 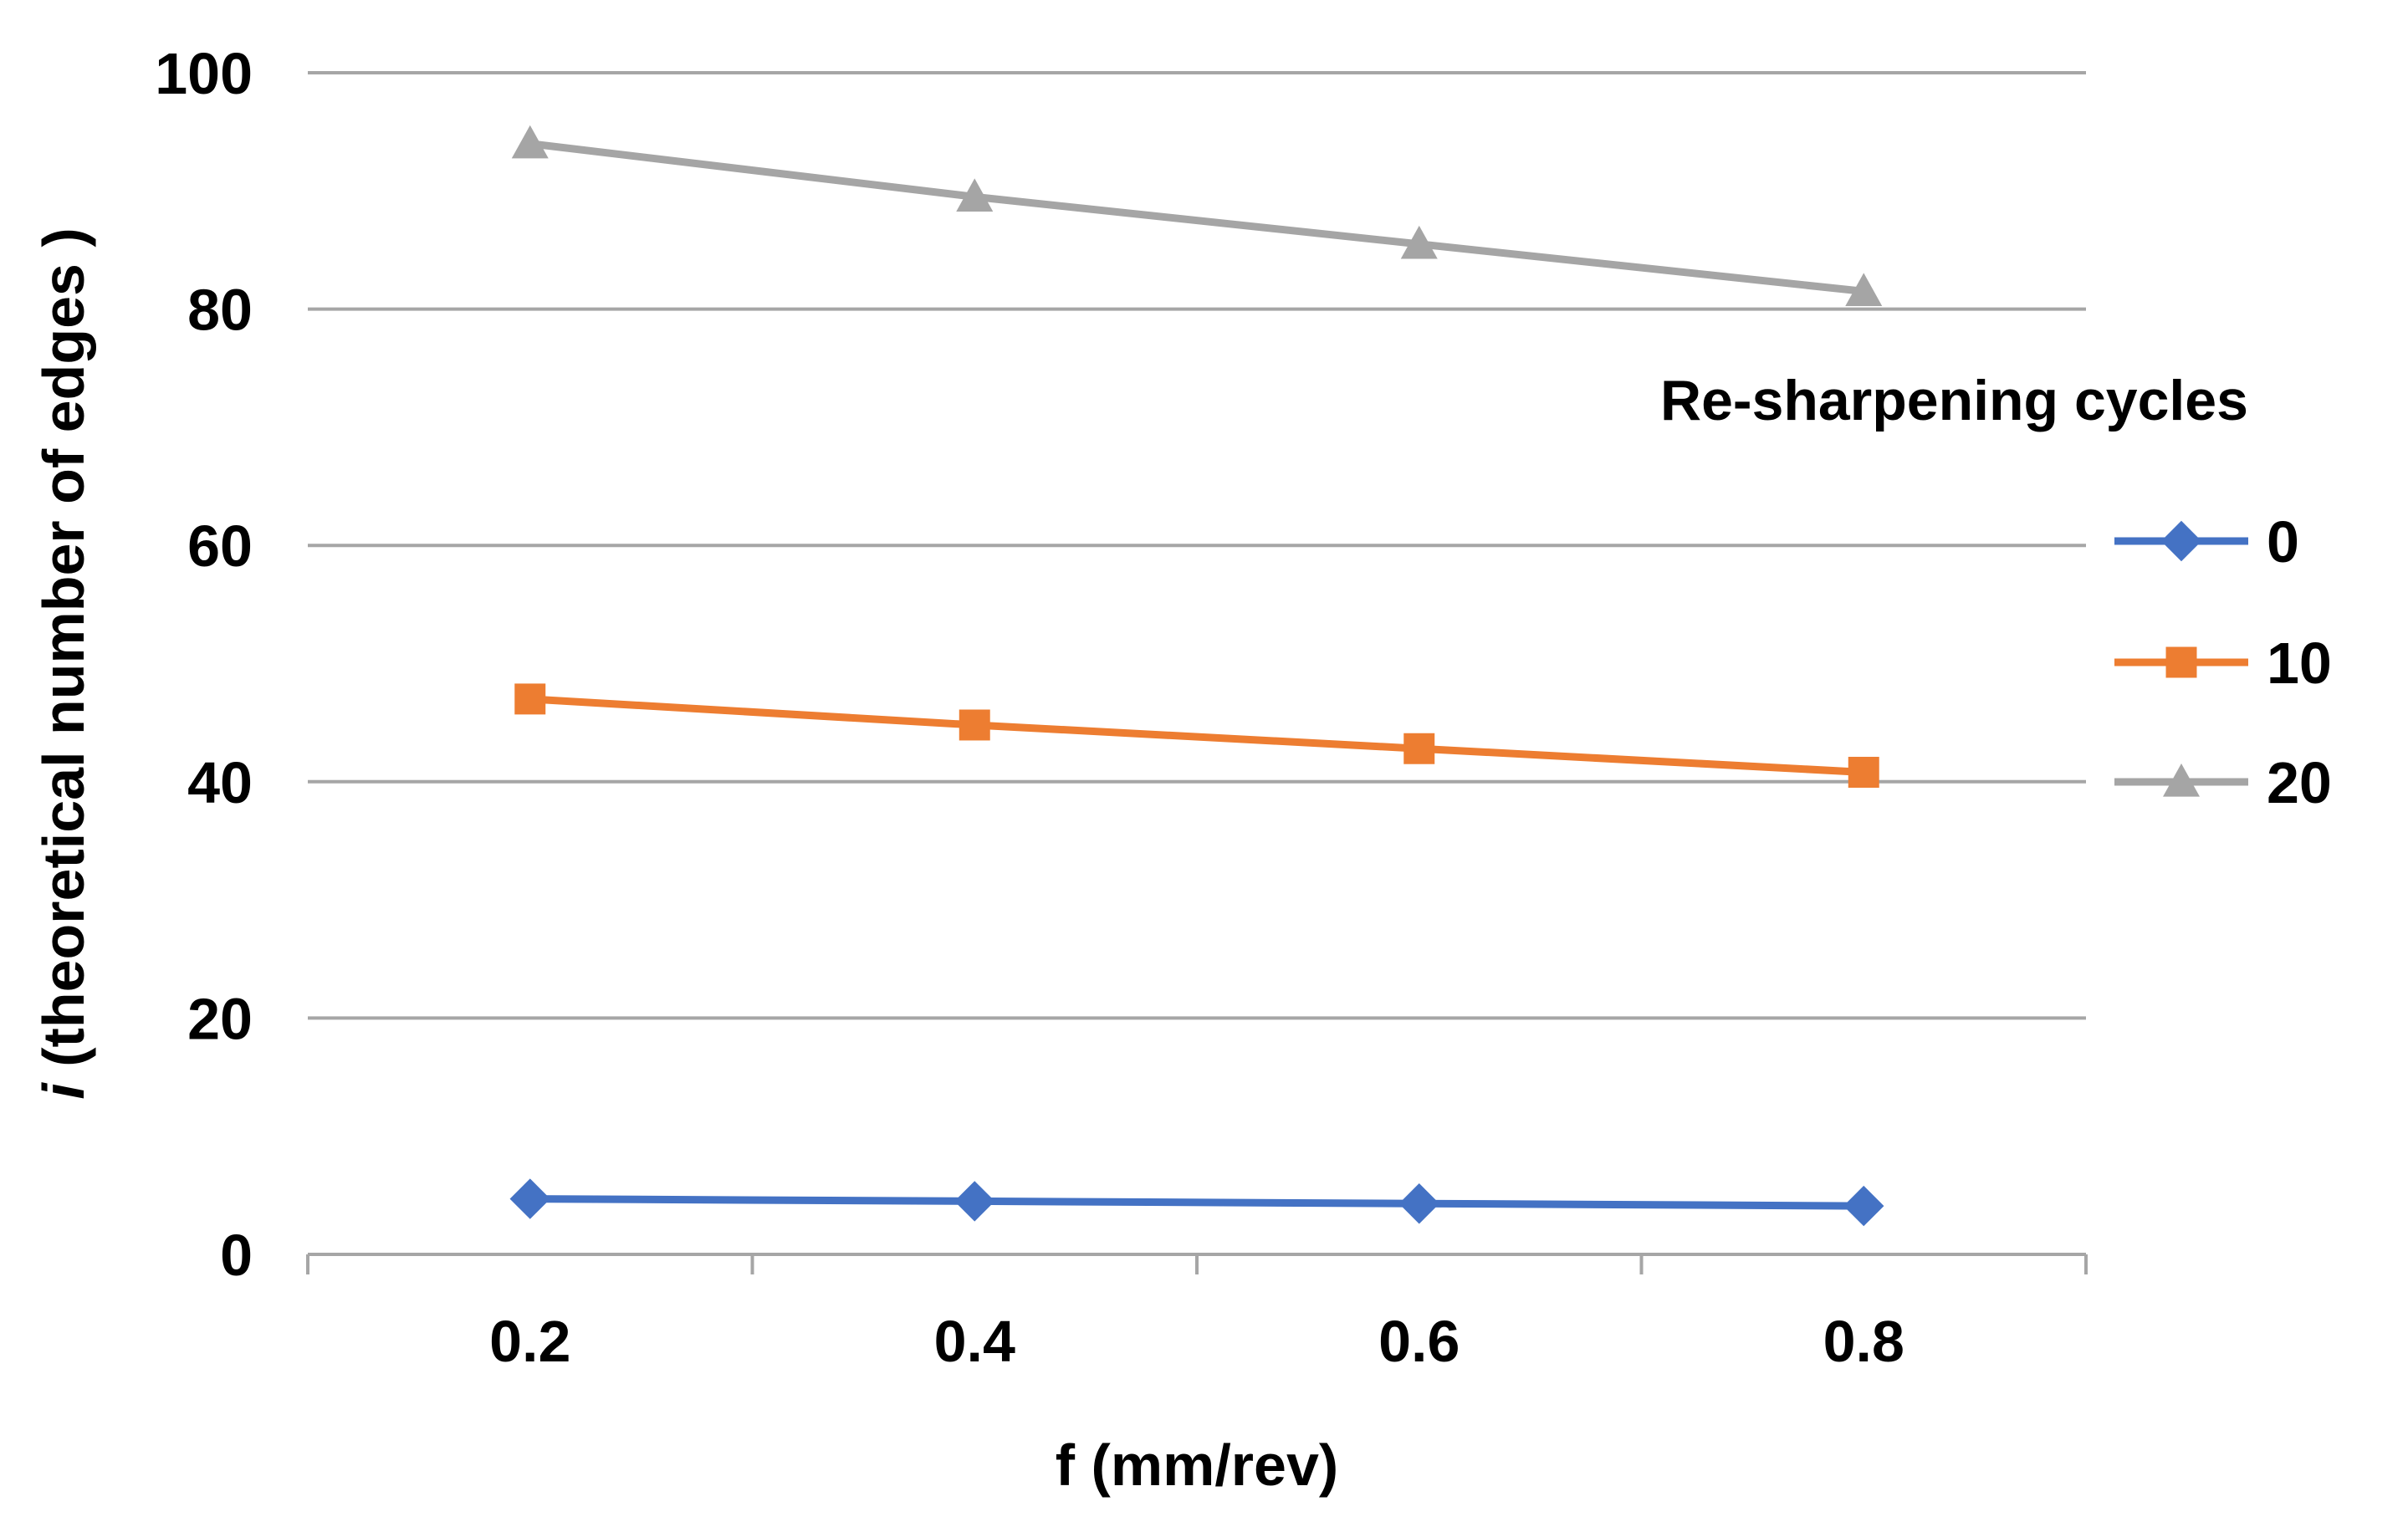 What do you see at coordinates (530, 142) in the screenshot?
I see `data-point-20-0.2` at bounding box center [530, 142].